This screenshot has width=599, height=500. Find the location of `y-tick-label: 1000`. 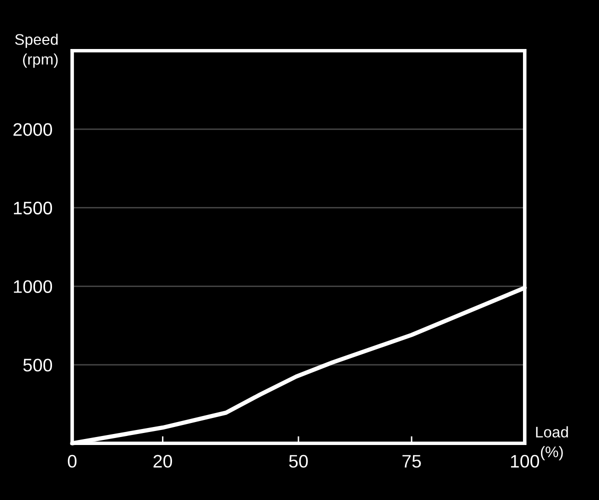

y-tick-label: 1000 is located at coordinates (33, 286).